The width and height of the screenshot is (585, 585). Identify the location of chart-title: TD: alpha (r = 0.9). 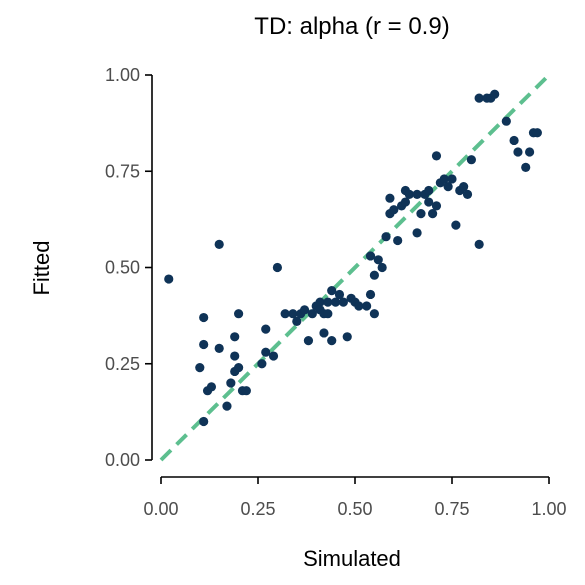
(351, 26).